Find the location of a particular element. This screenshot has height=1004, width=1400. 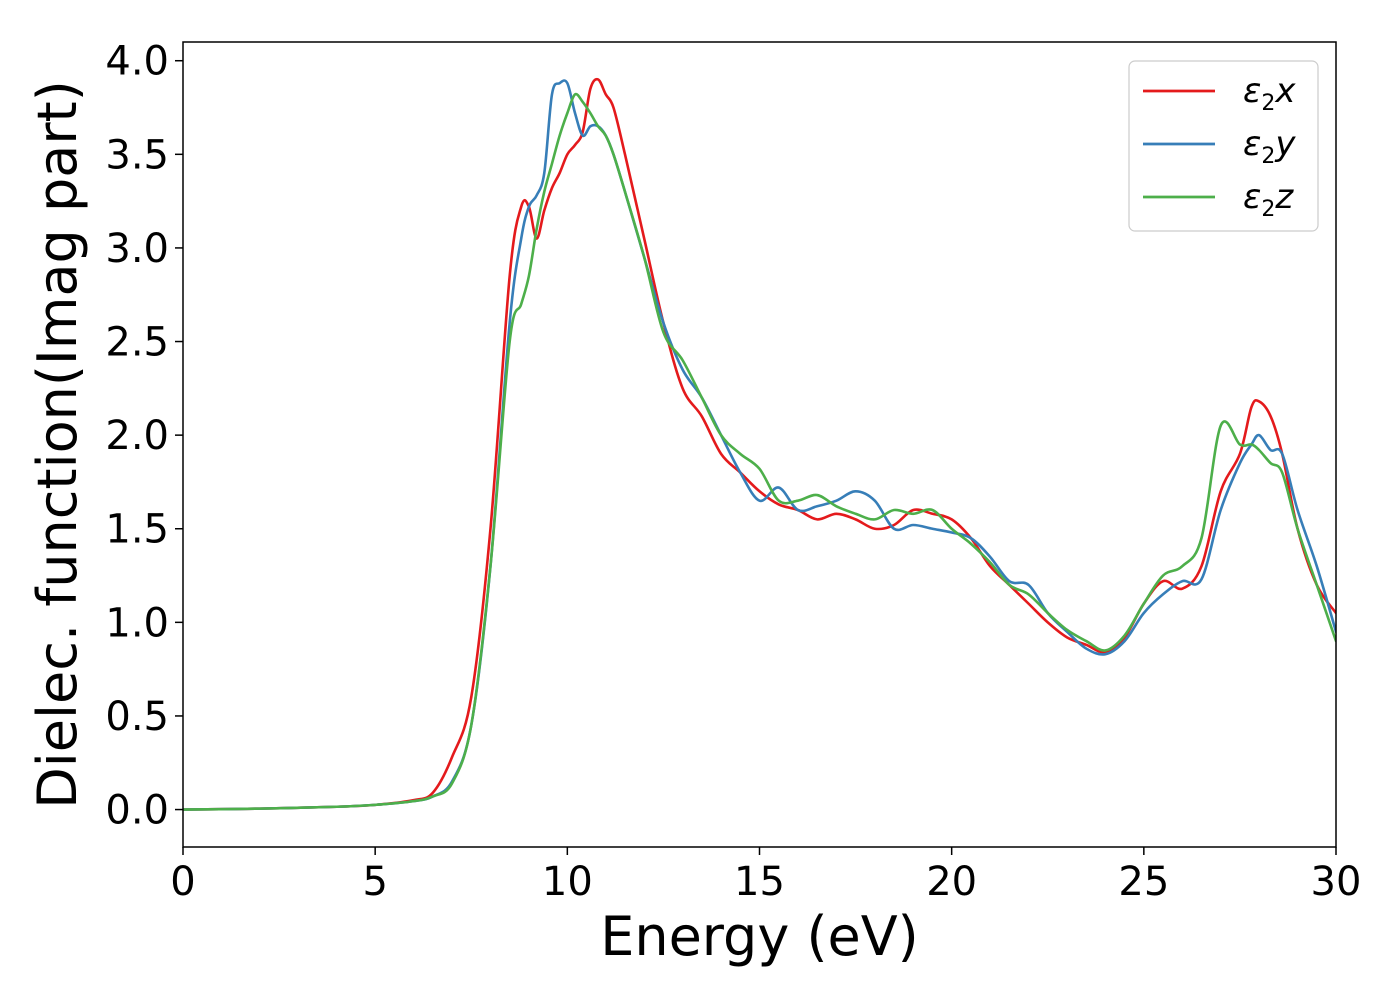

y-axis-label: Dielec. function(Imag part) is located at coordinates (57, 444).